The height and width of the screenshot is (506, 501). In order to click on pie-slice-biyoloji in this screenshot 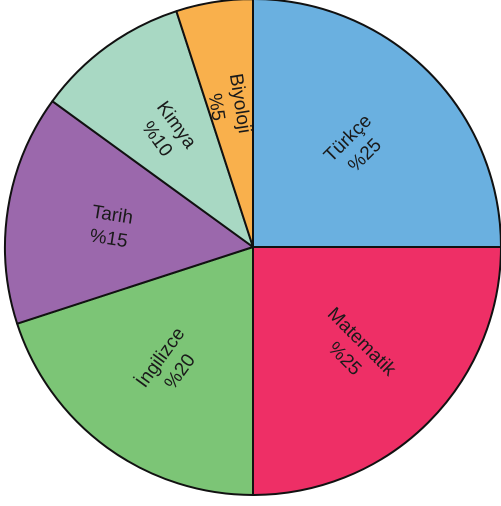, I will do `click(214, 124)`.